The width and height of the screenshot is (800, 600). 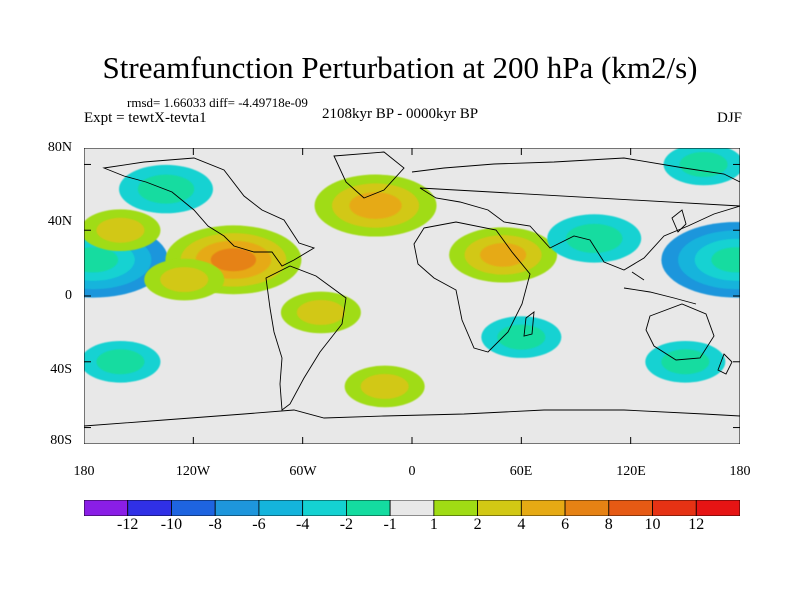 I want to click on colorbar-label: 1, so click(x=433, y=524).